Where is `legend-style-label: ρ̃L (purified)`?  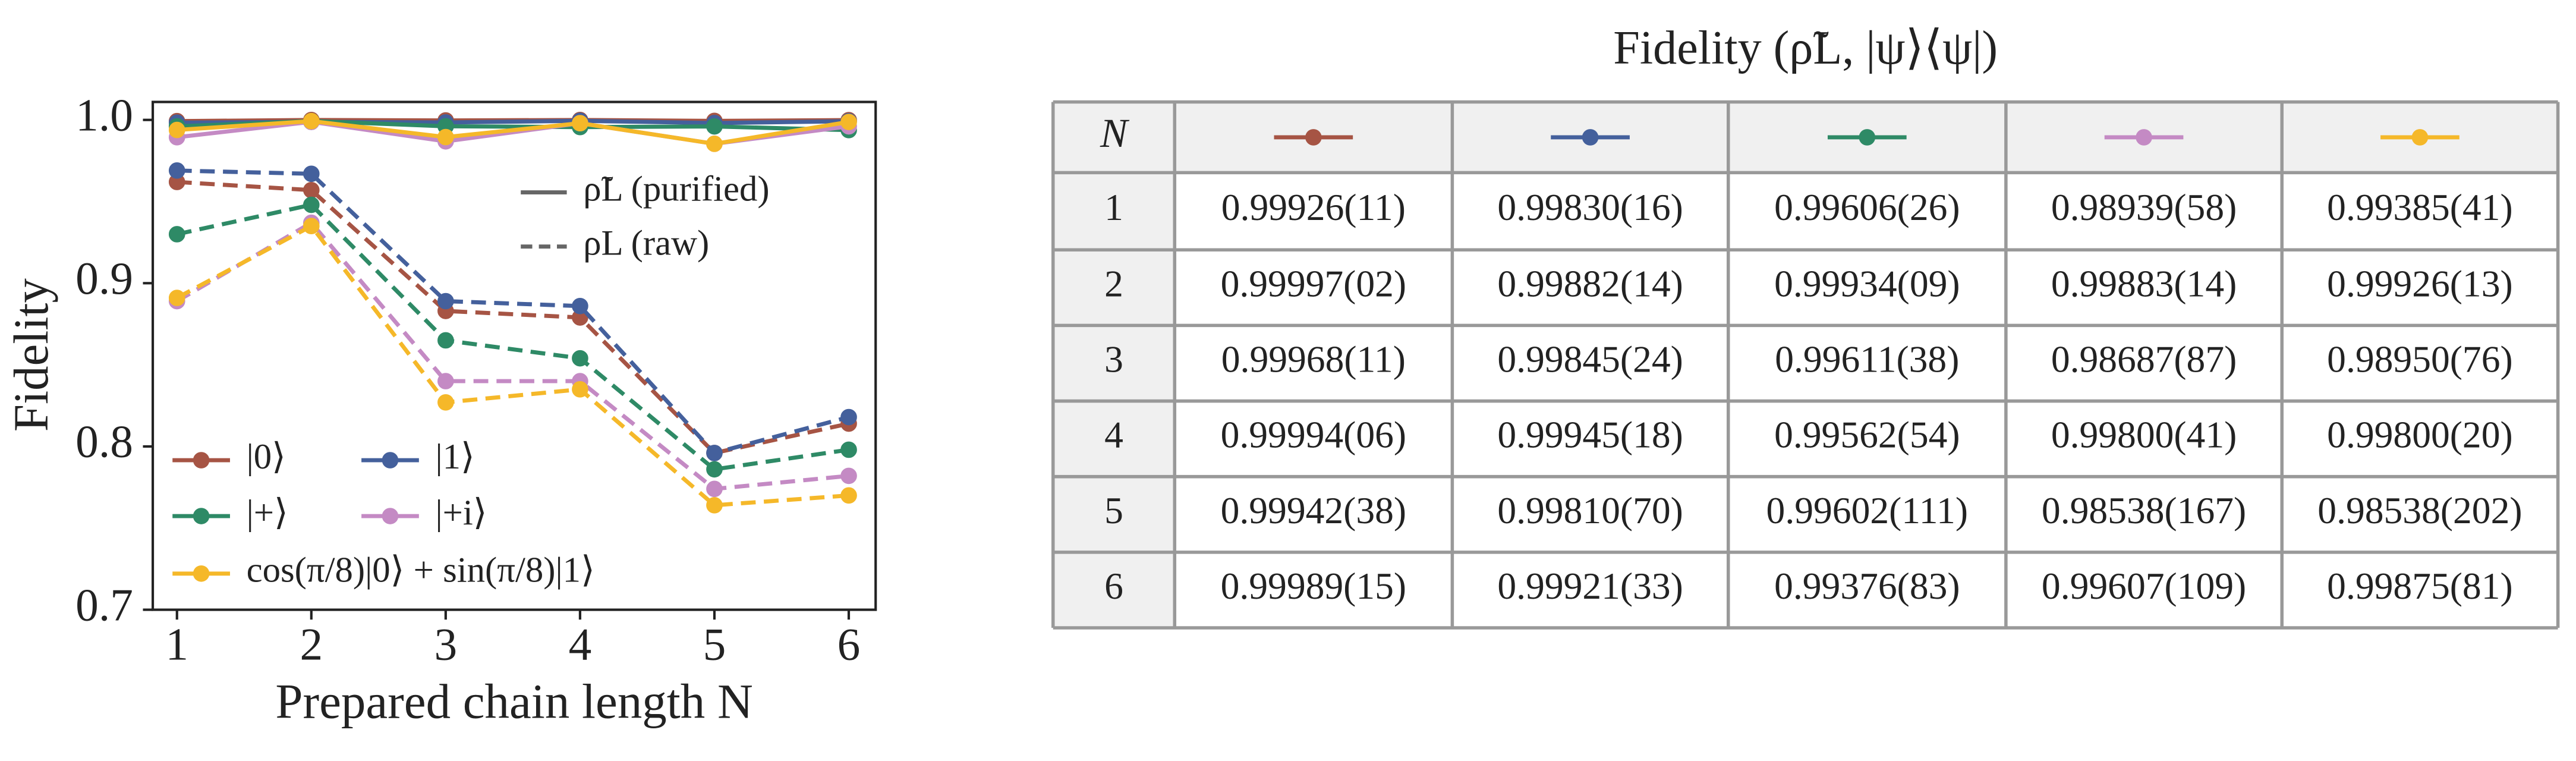
legend-style-label: ρ̃L (purified) is located at coordinates (676, 189).